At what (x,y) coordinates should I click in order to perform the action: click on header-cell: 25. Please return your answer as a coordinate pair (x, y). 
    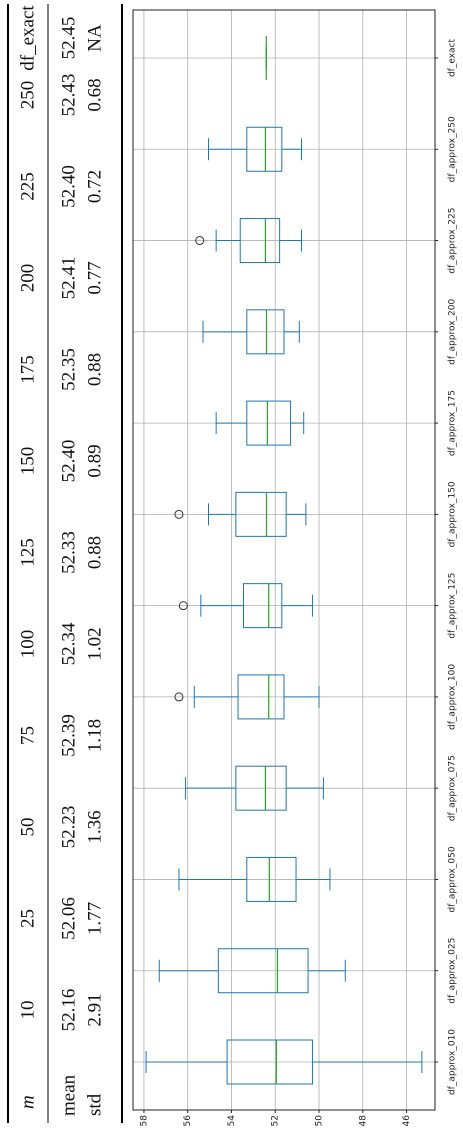
    Looking at the image, I should click on (27, 918).